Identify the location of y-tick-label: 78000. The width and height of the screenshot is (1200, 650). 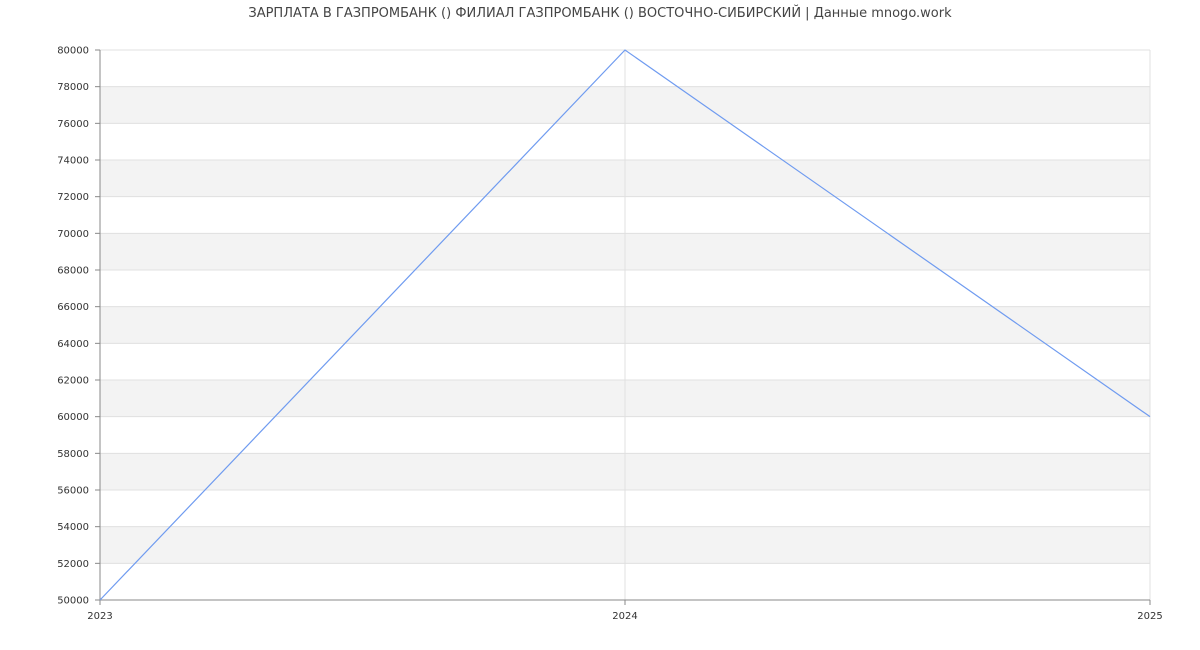
(73, 87).